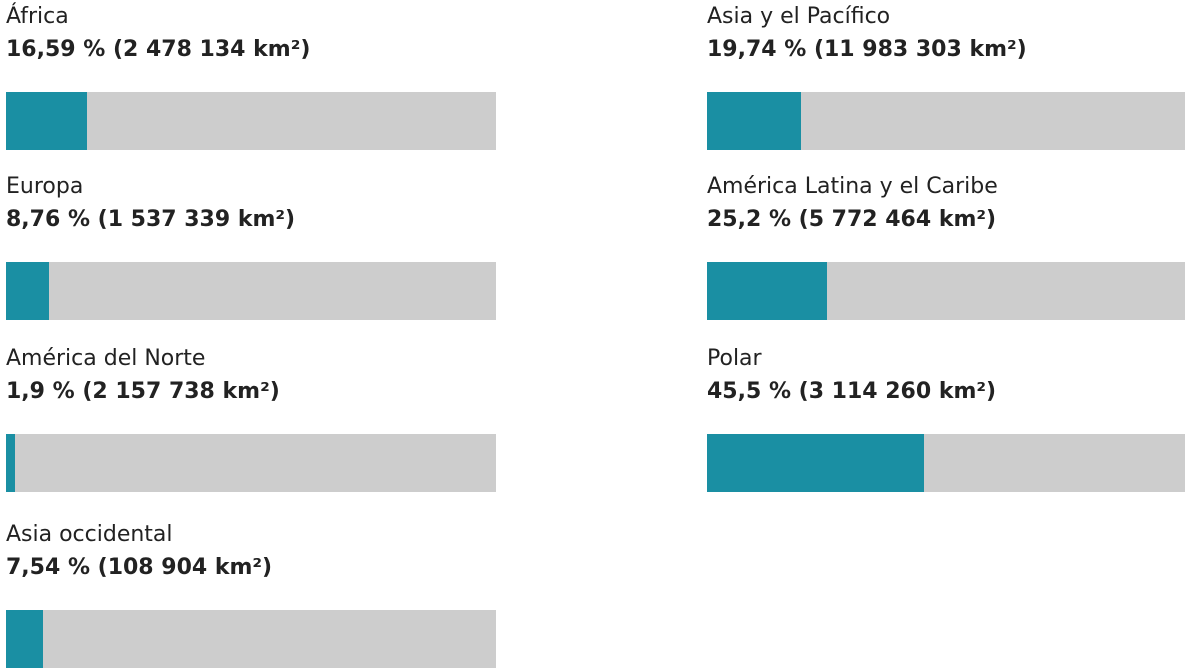 The image size is (1185, 668). I want to click on item-name: Asia y el Pacífico, so click(799, 16).